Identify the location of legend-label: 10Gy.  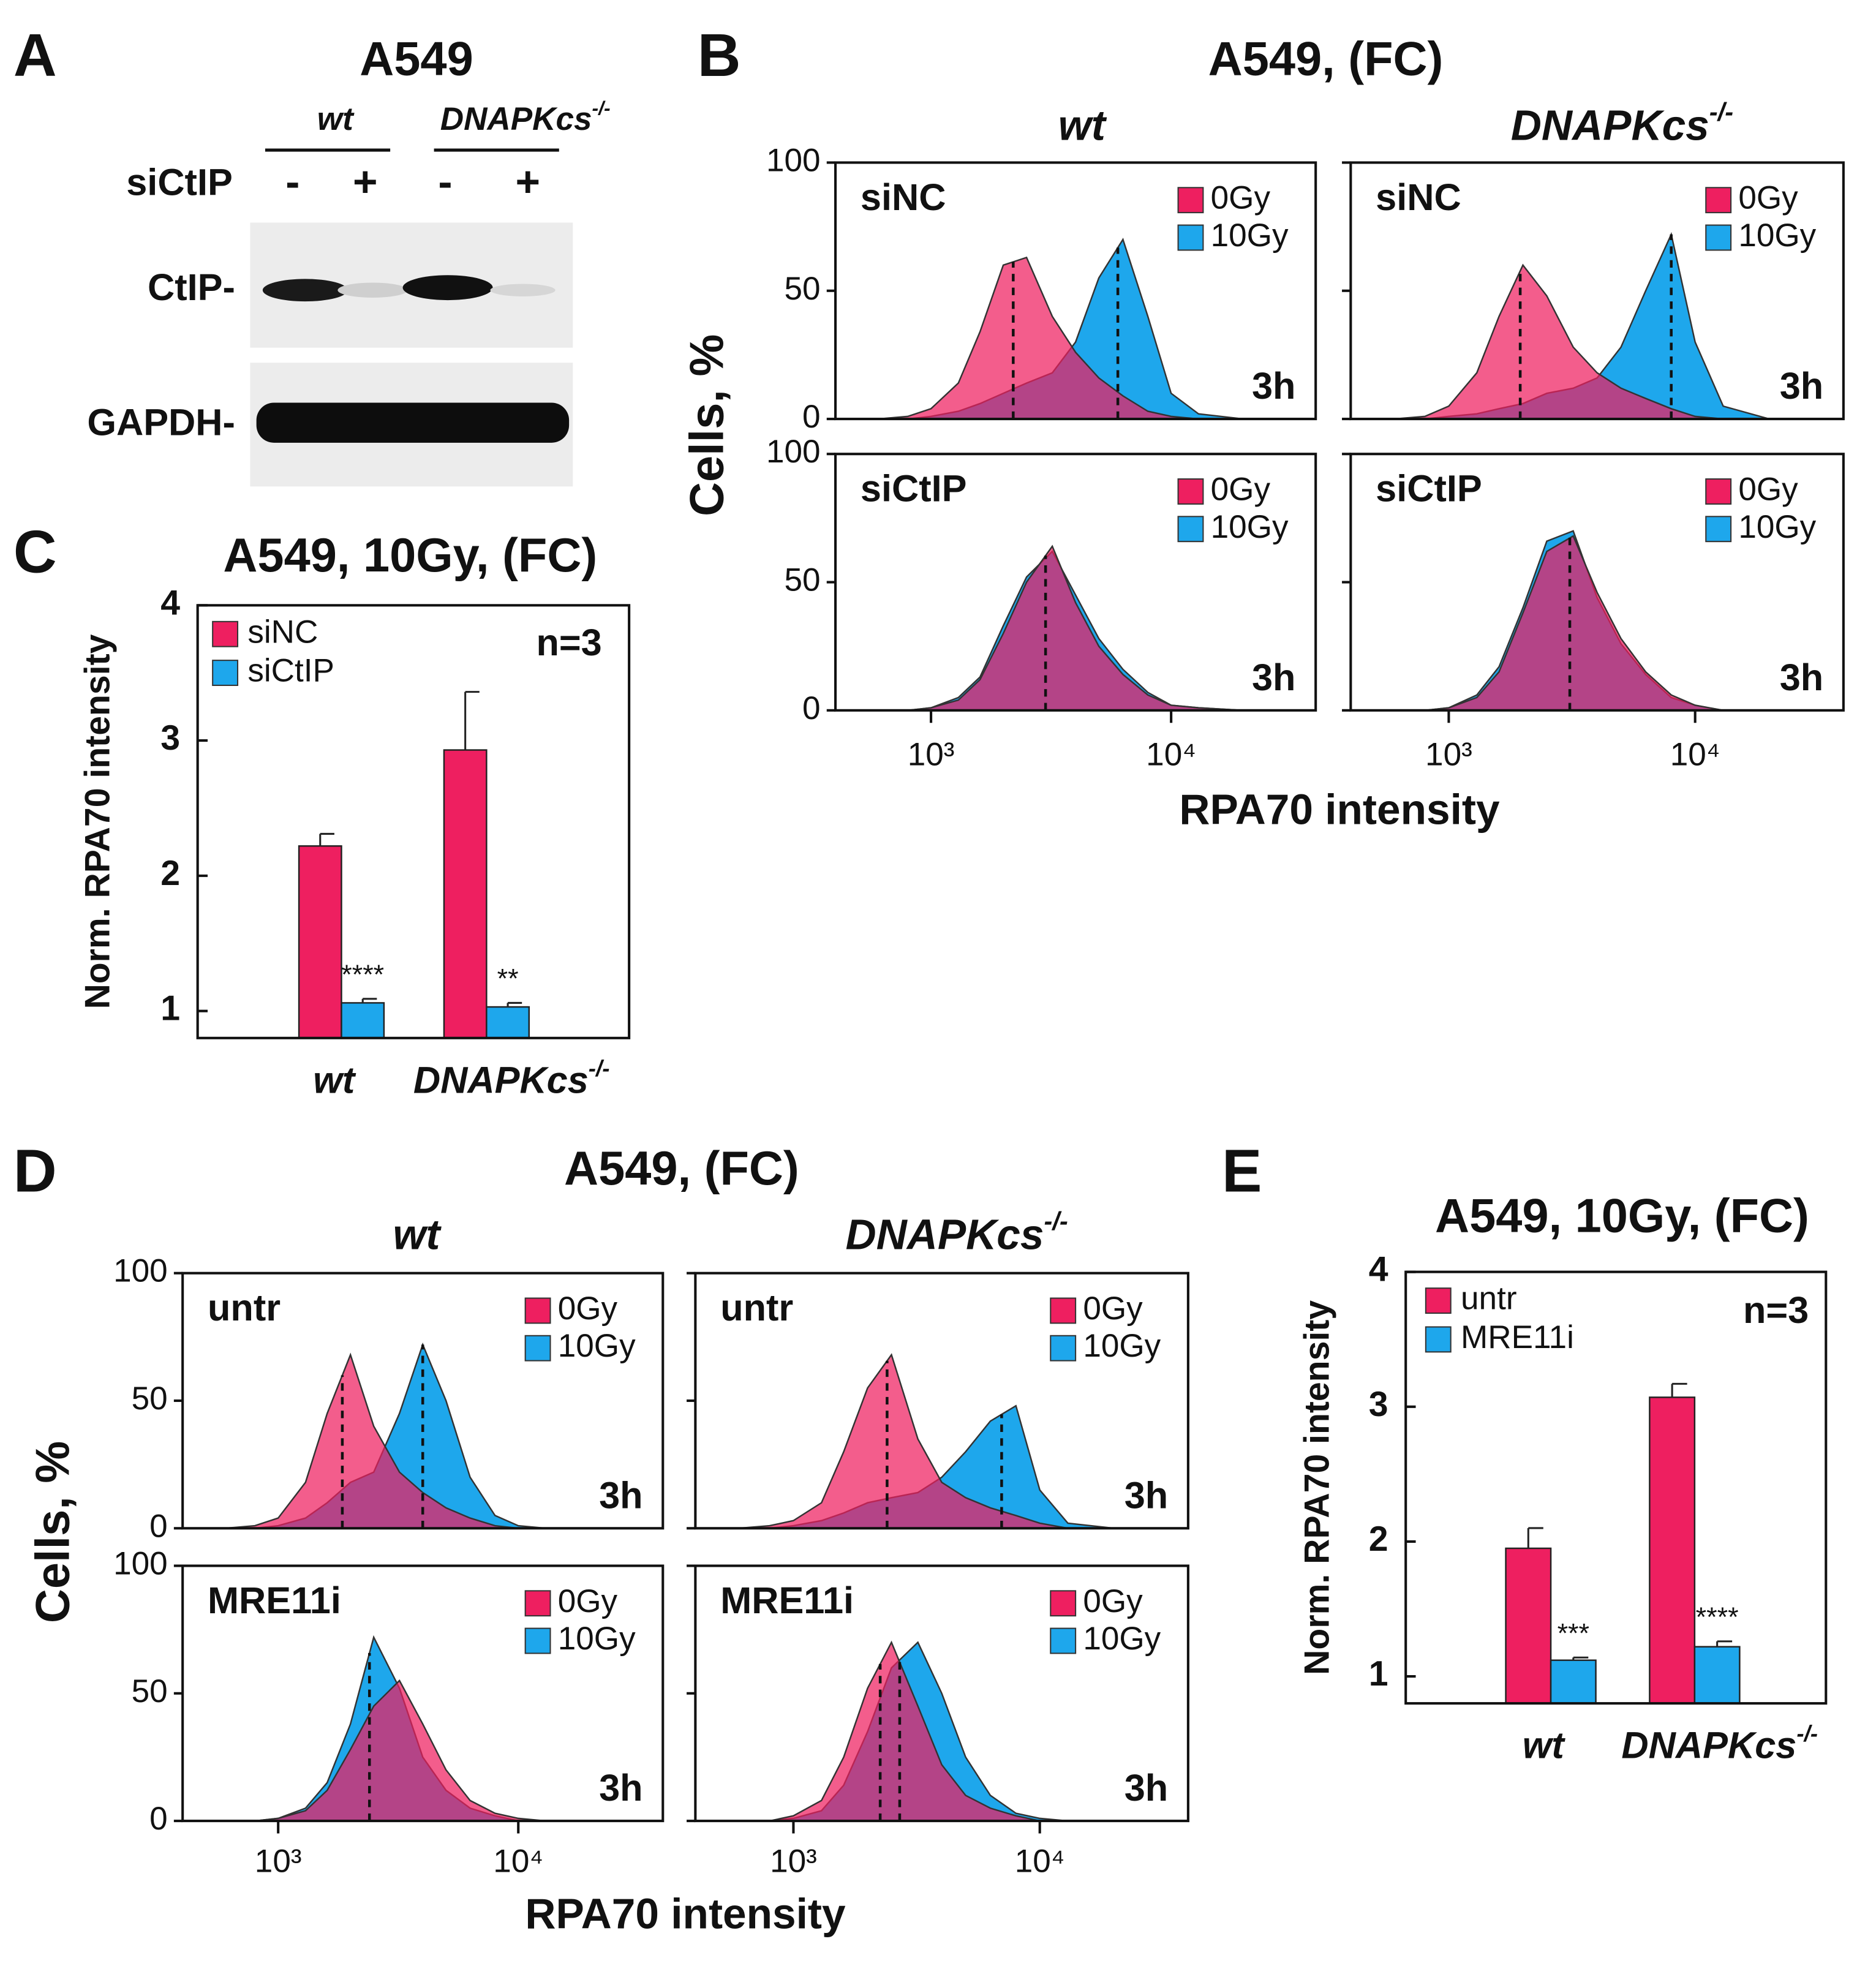
(1122, 1346).